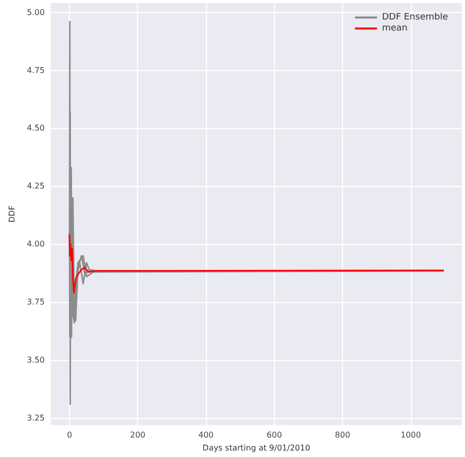  I want to click on x-tick-label: 800, so click(342, 435).